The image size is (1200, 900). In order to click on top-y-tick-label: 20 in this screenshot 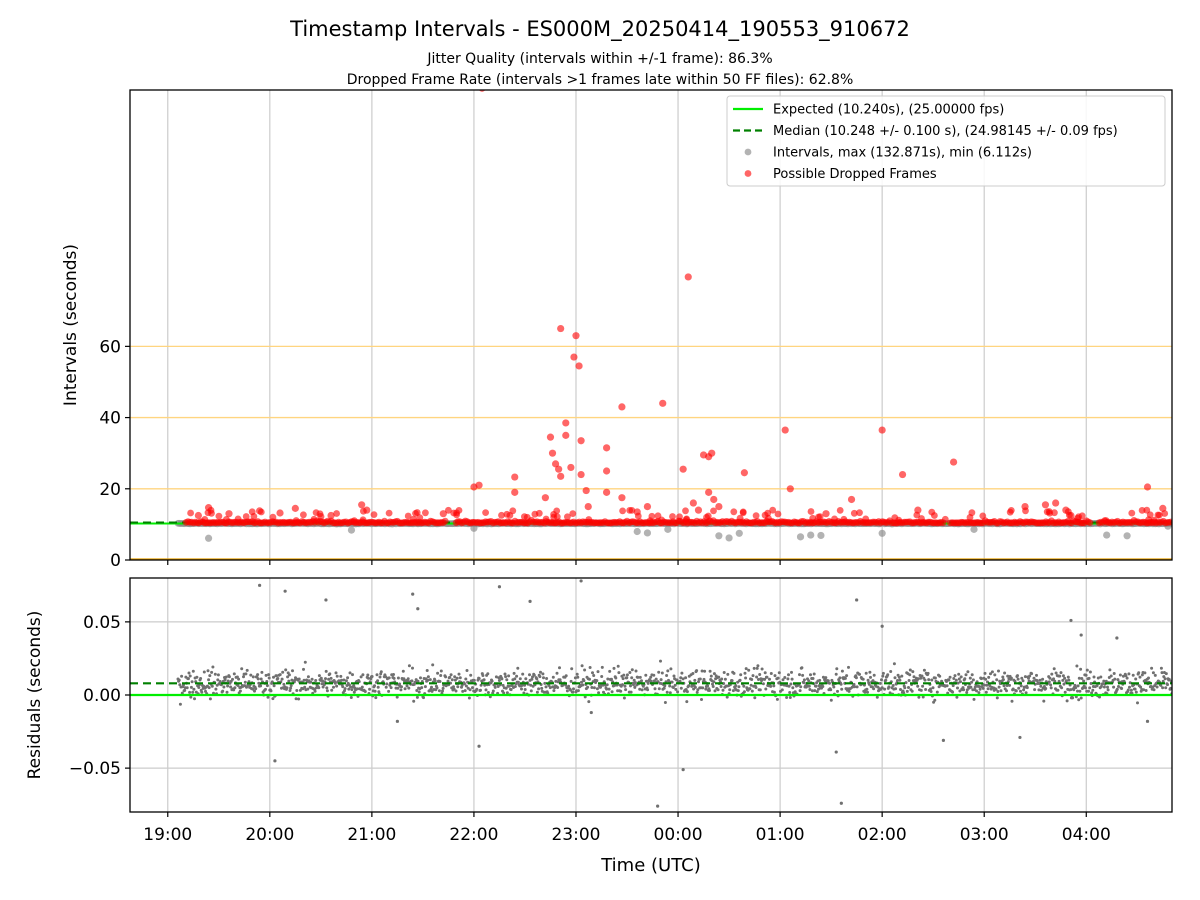, I will do `click(110, 490)`.